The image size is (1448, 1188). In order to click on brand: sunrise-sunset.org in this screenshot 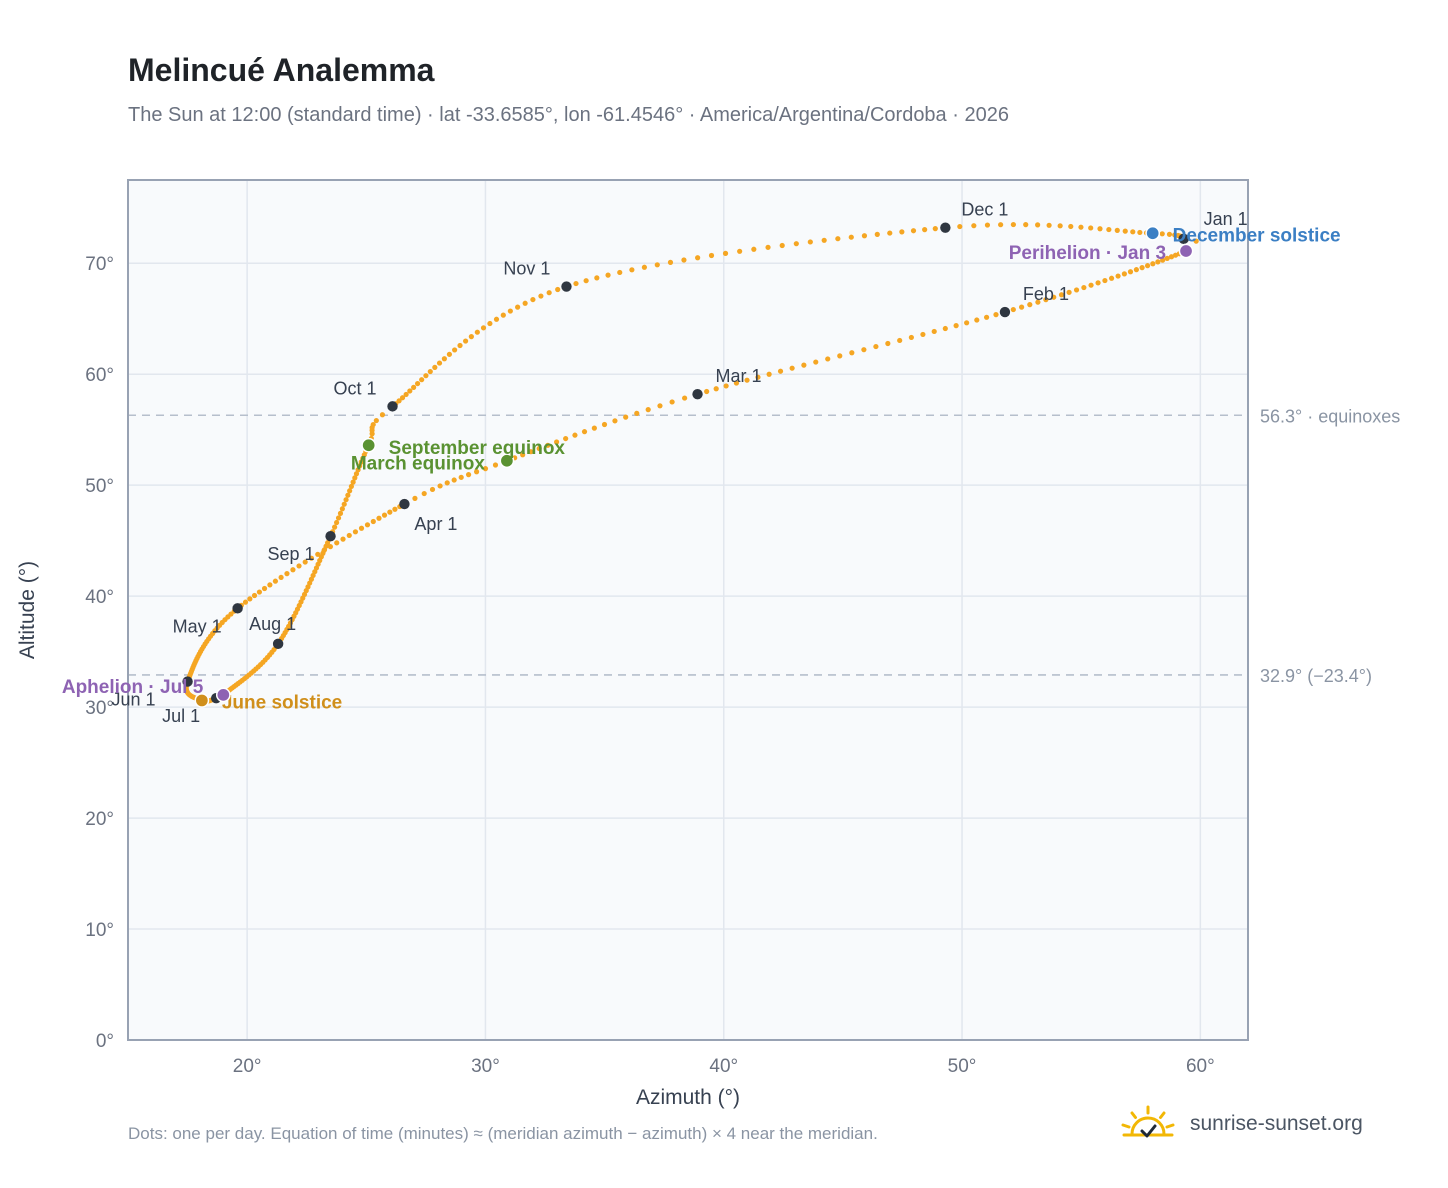, I will do `click(1241, 1124)`.